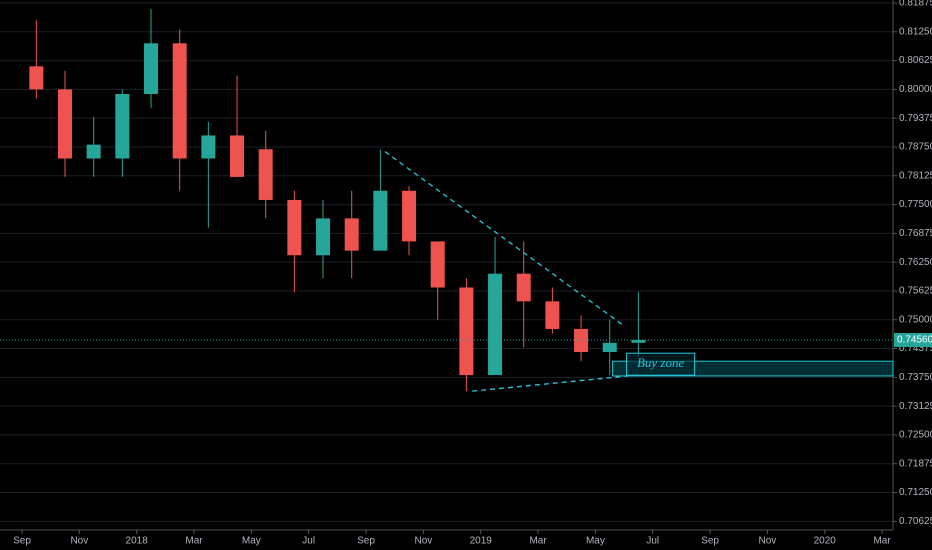 The height and width of the screenshot is (550, 932). I want to click on buy-zone-label-box, so click(661, 364).